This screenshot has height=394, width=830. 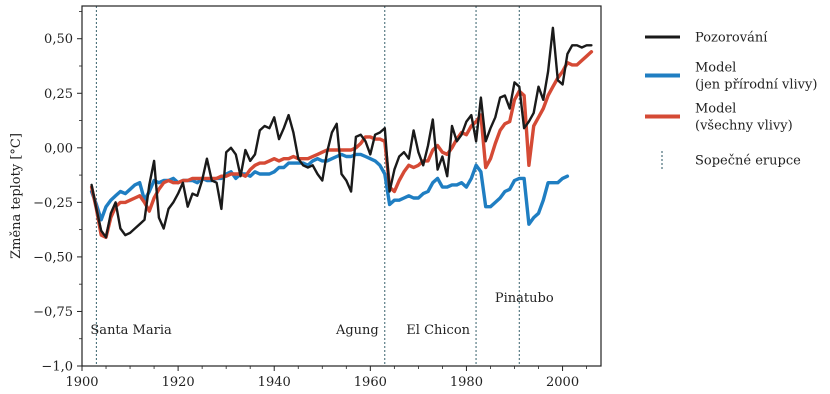 What do you see at coordinates (178, 382) in the screenshot?
I see `x-tick-label: 1920` at bounding box center [178, 382].